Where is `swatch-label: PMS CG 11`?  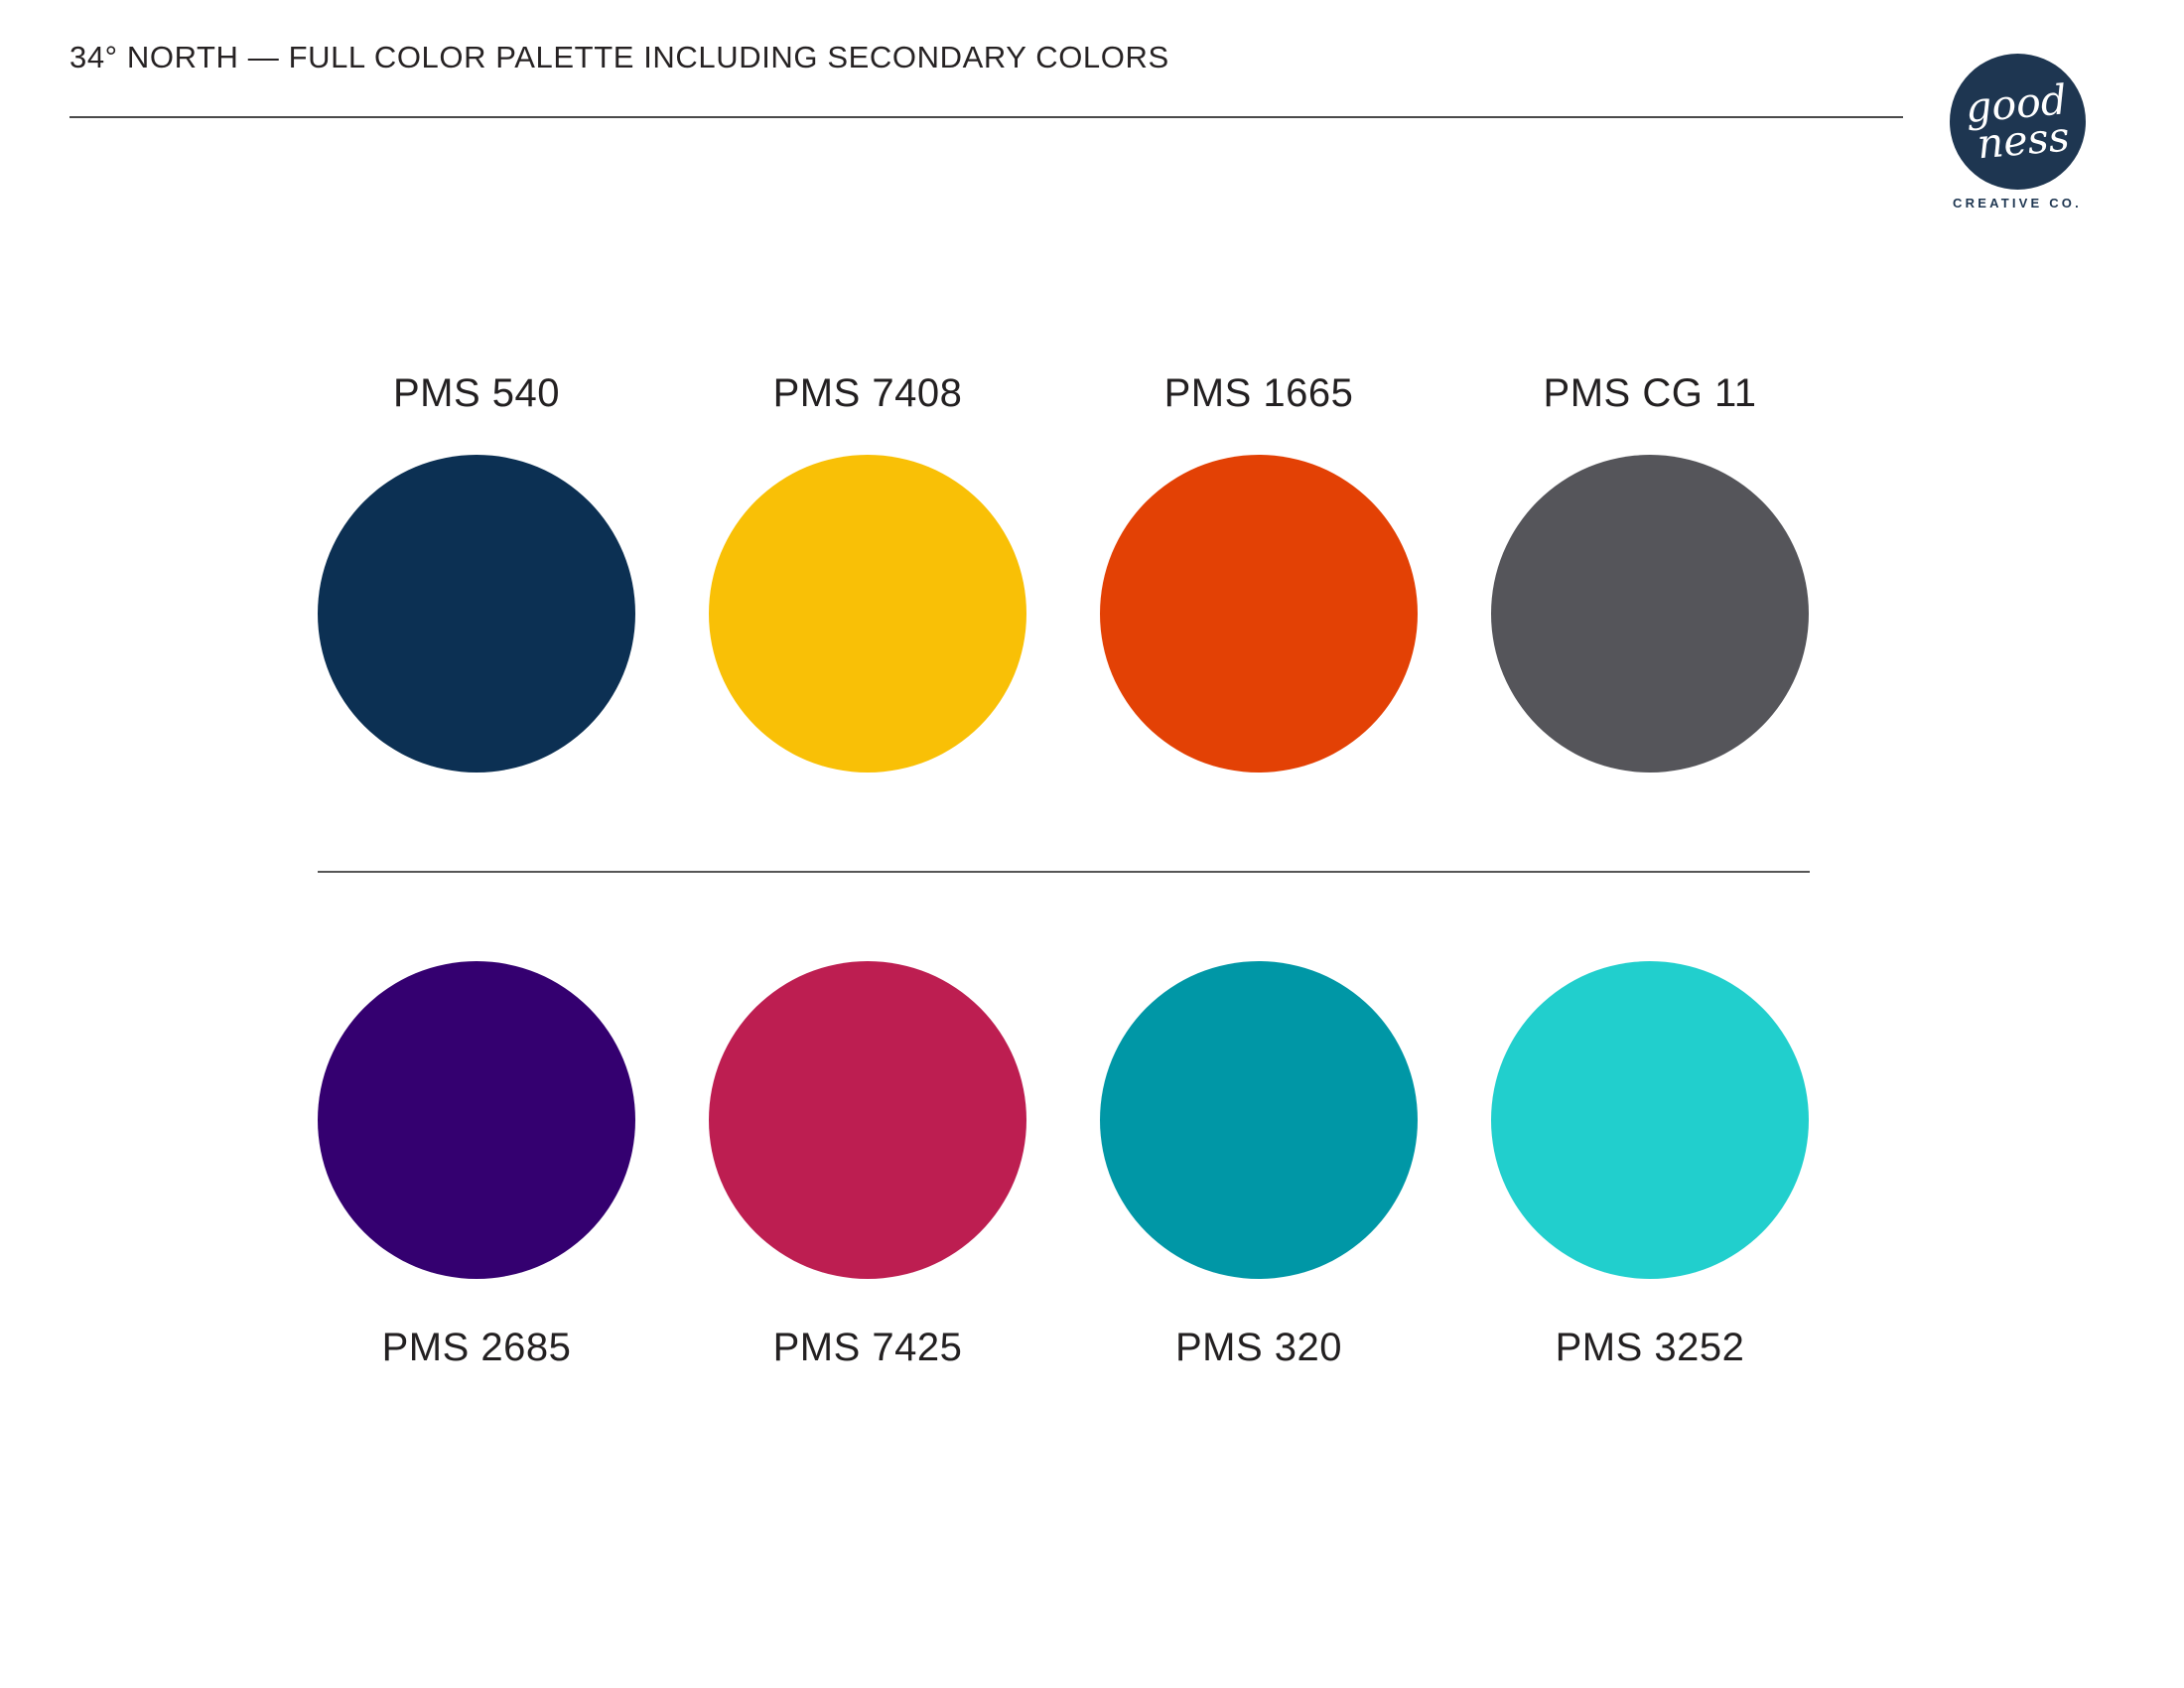 swatch-label: PMS CG 11 is located at coordinates (1650, 393).